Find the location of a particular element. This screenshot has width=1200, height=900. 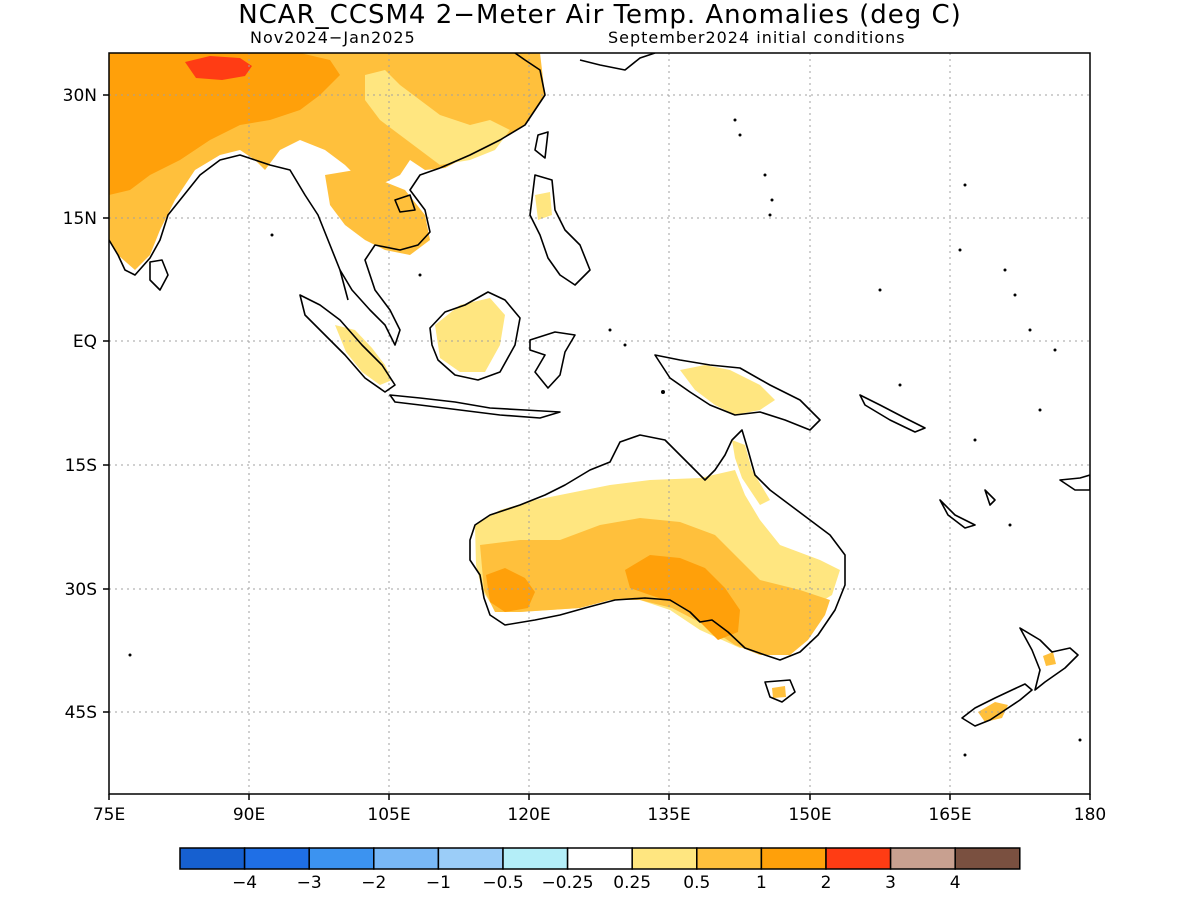

coast-philippines is located at coordinates (560, 230).